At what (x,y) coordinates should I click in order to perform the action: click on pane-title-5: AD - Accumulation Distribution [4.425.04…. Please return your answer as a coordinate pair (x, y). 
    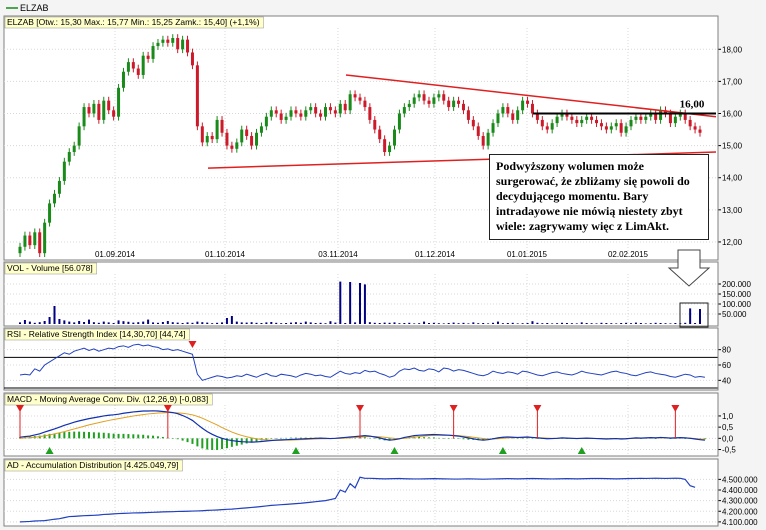
    Looking at the image, I should click on (93, 465).